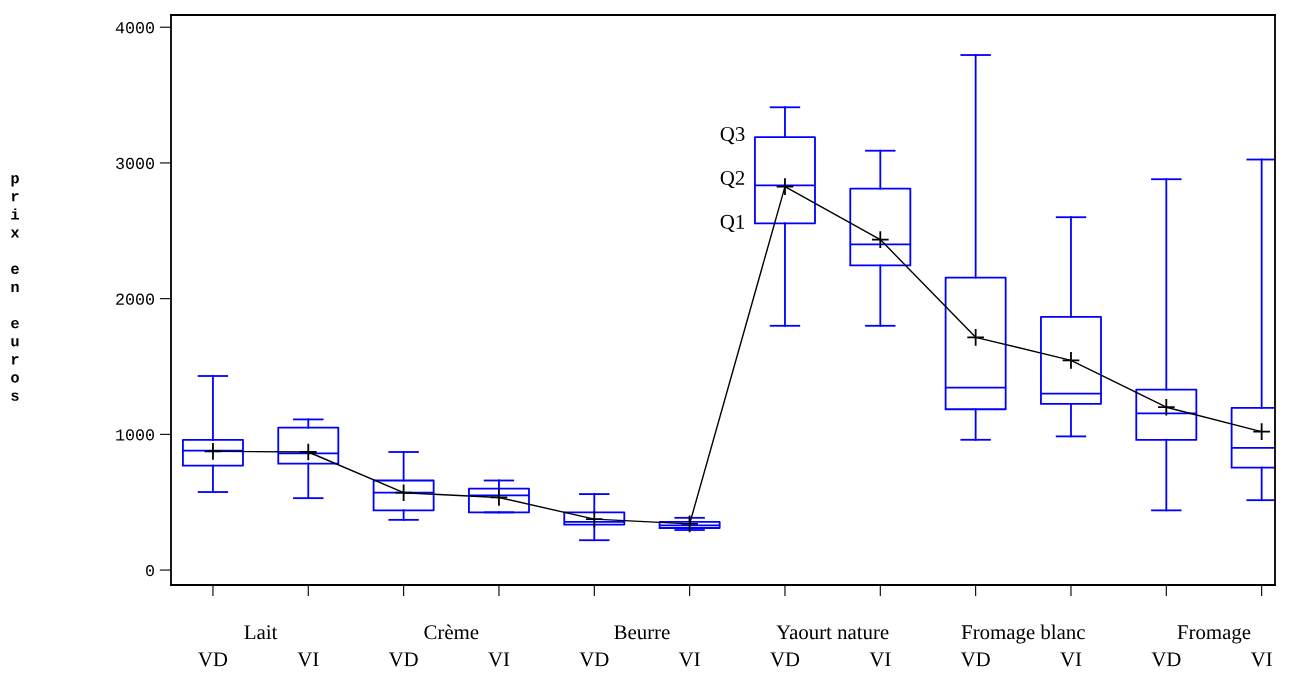  Describe the element at coordinates (732, 179) in the screenshot. I see `annotation: Q2` at that location.